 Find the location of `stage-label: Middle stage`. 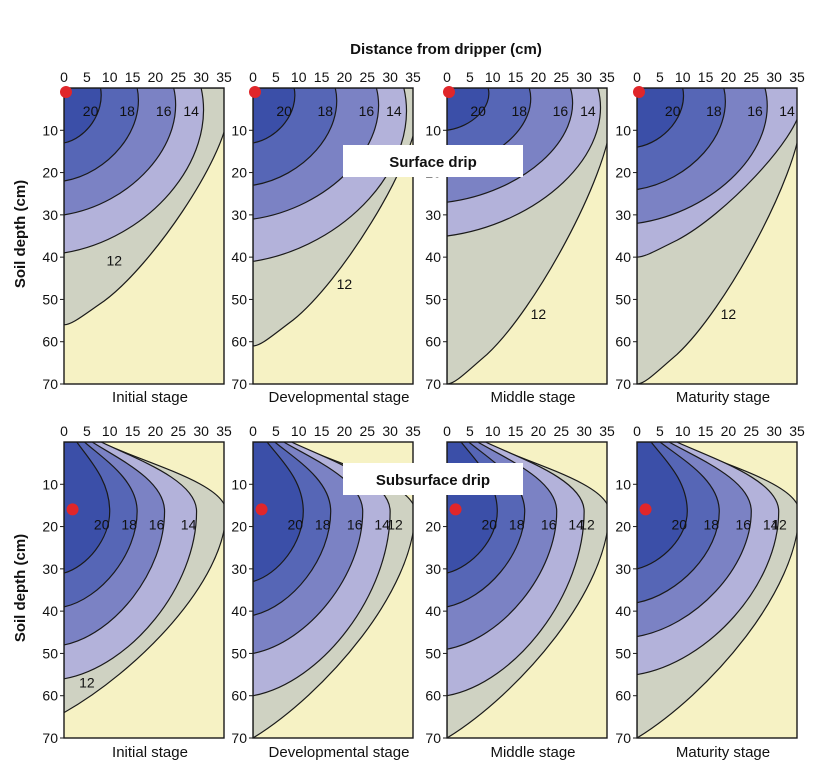

stage-label: Middle stage is located at coordinates (532, 397).